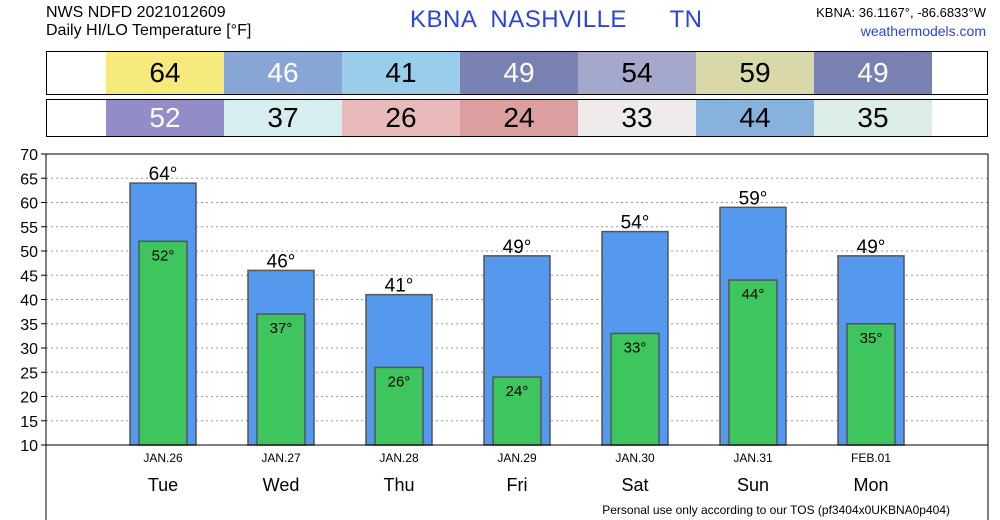 The height and width of the screenshot is (520, 1000). I want to click on lo-temp-cell: 26, so click(401, 118).